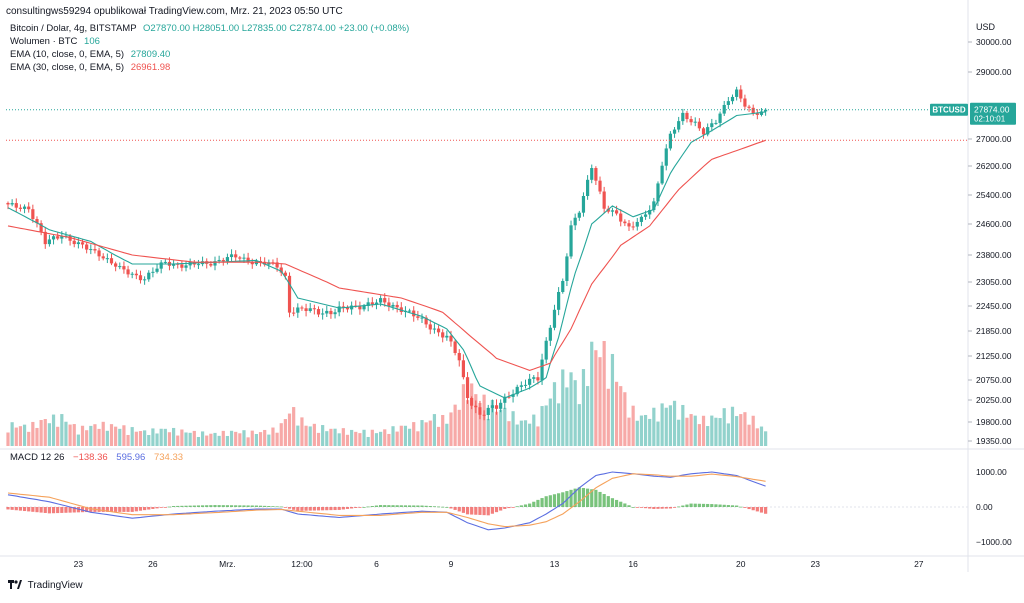  I want to click on y-tick-label: 21850.00, so click(994, 331).